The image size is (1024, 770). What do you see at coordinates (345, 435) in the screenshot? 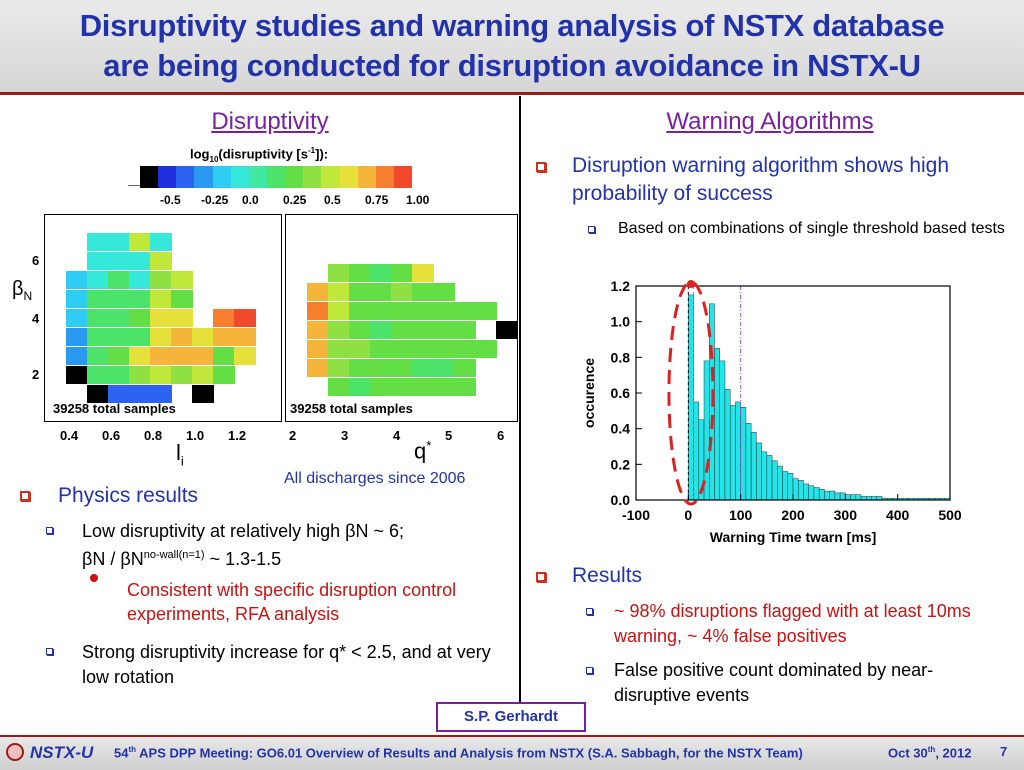
I see `xtick-label: 3` at bounding box center [345, 435].